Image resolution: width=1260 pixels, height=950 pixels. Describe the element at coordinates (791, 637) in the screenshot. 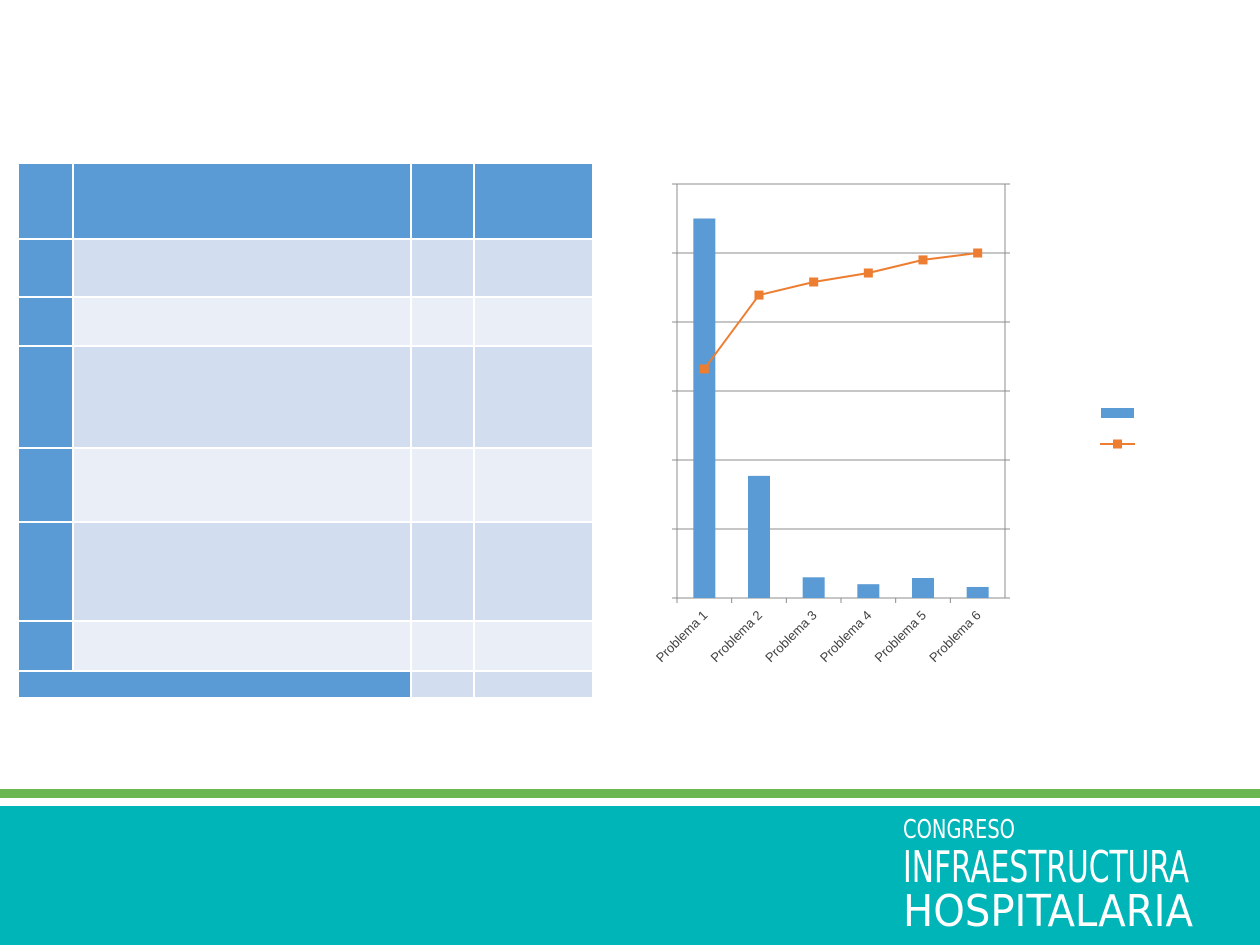

I see `x-tick-label: Problema 3` at that location.